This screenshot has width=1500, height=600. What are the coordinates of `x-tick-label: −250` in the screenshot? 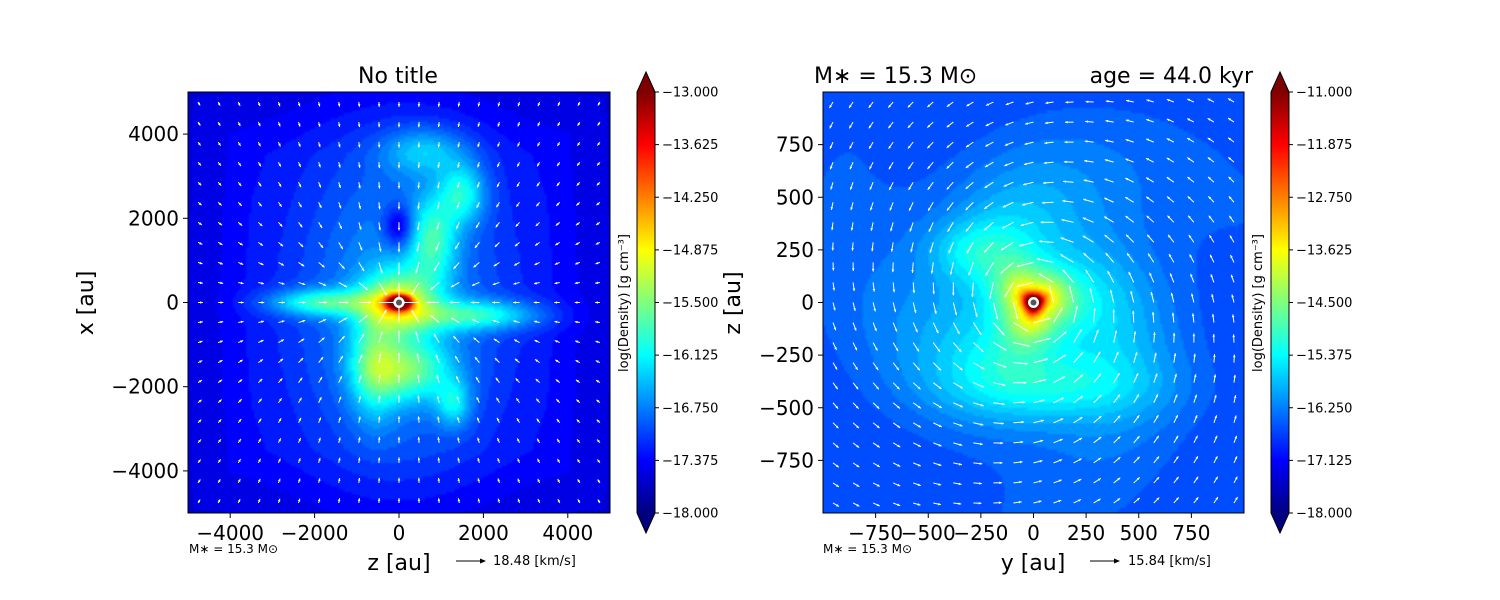 It's located at (980, 533).